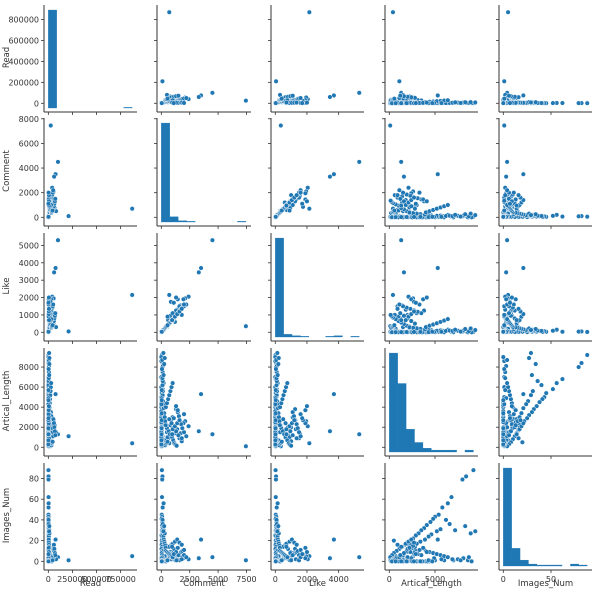  What do you see at coordinates (29, 367) in the screenshot?
I see `y-tick-label: 8000` at bounding box center [29, 367].